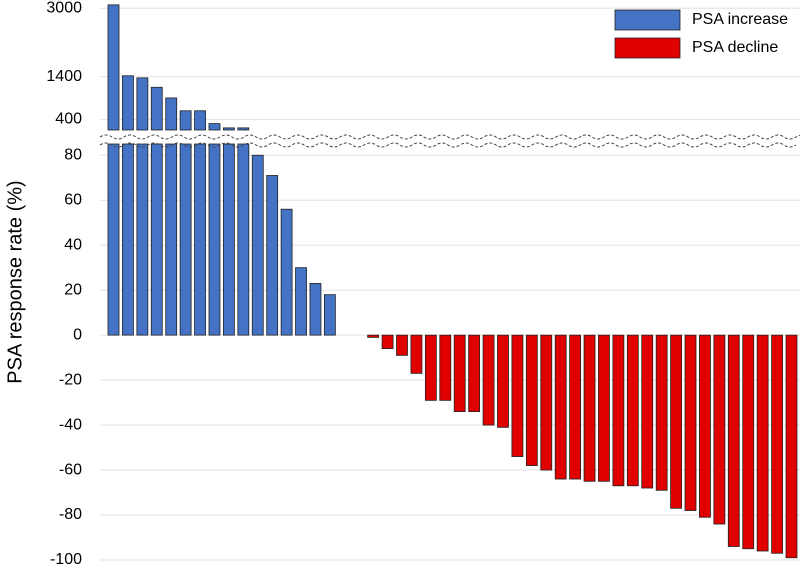  What do you see at coordinates (68, 119) in the screenshot?
I see `y-tick-label: 400` at bounding box center [68, 119].